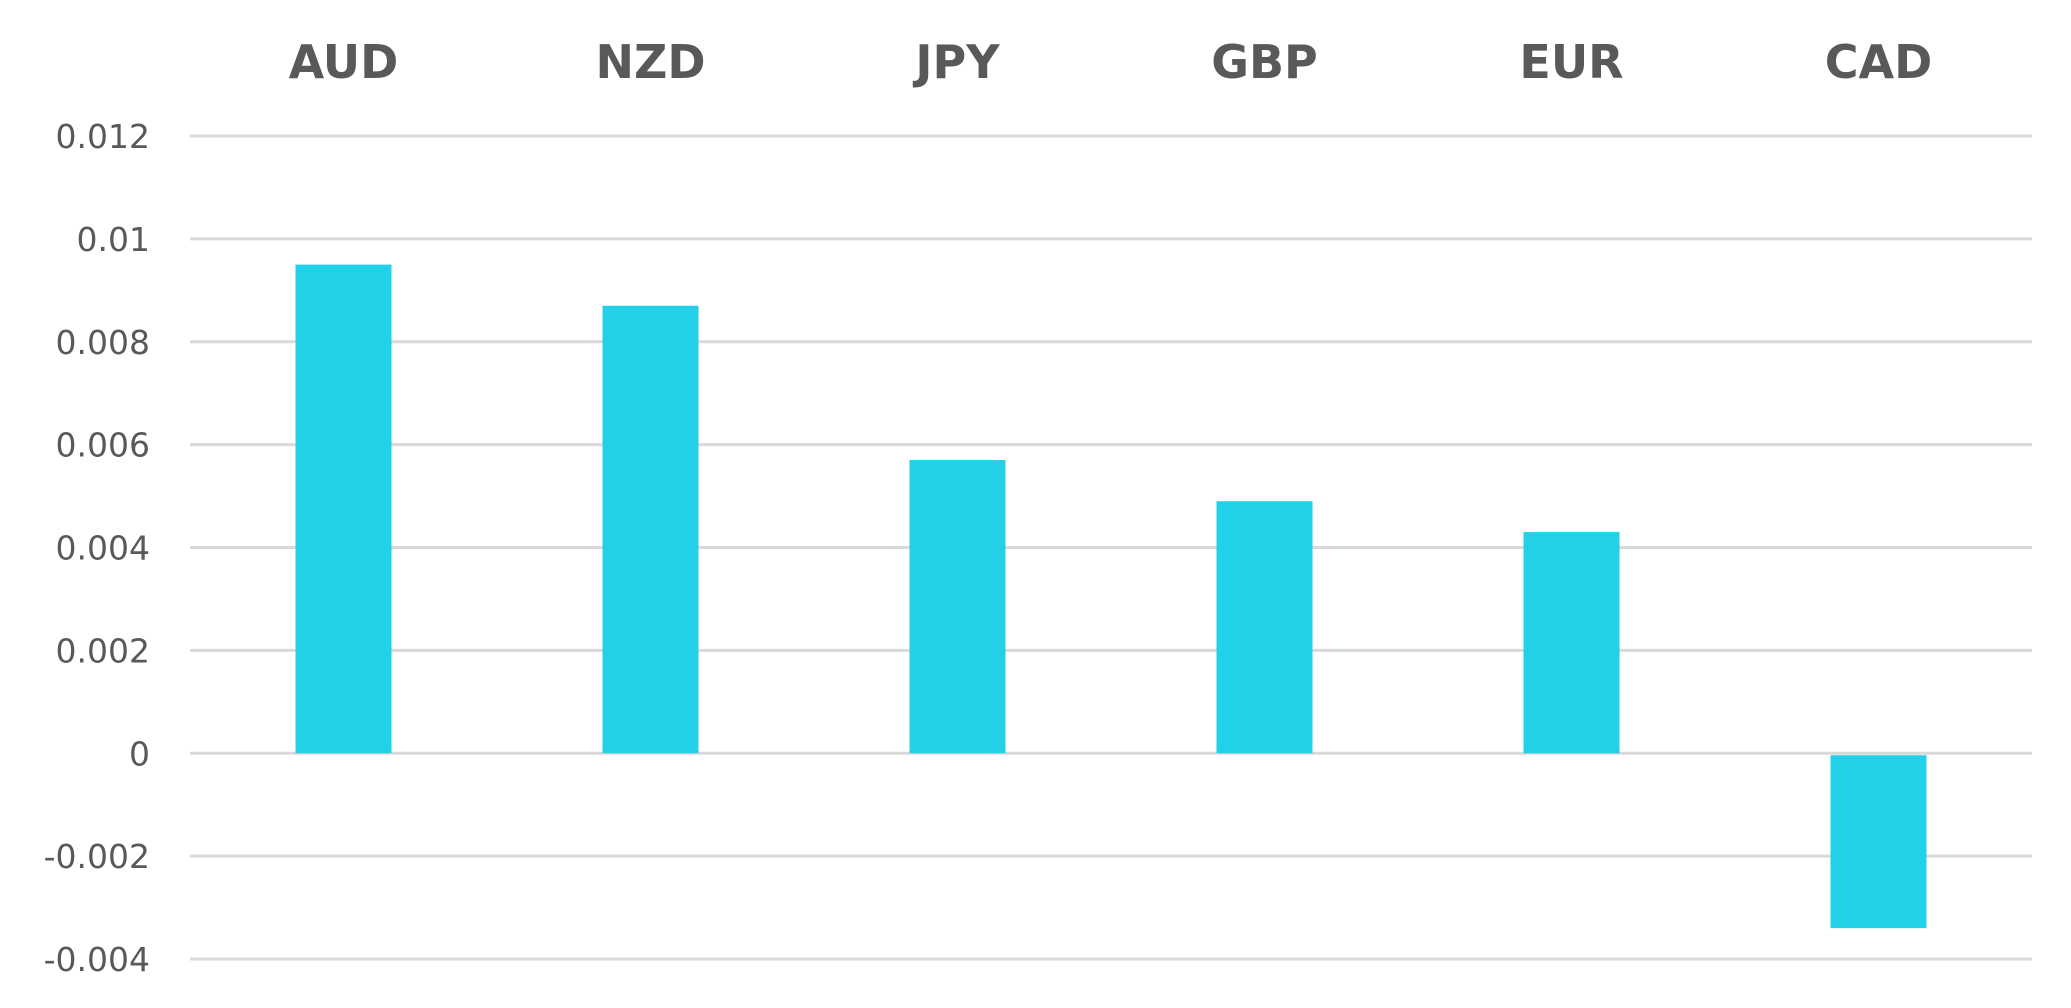 The image size is (2071, 1008). I want to click on y-tick-label: 0.01, so click(113, 239).